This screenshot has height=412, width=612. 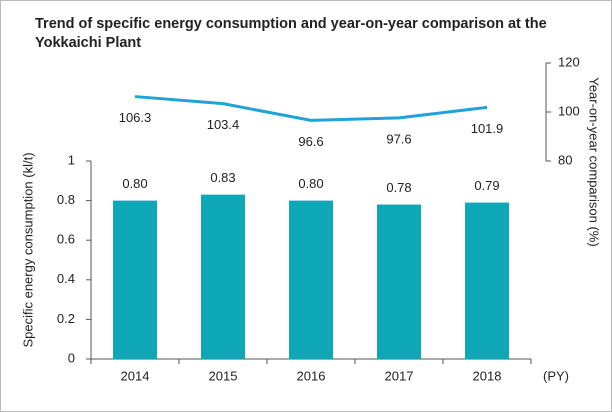 What do you see at coordinates (27, 249) in the screenshot?
I see `y-axis-label: Specific energy consumption (kl/t)` at bounding box center [27, 249].